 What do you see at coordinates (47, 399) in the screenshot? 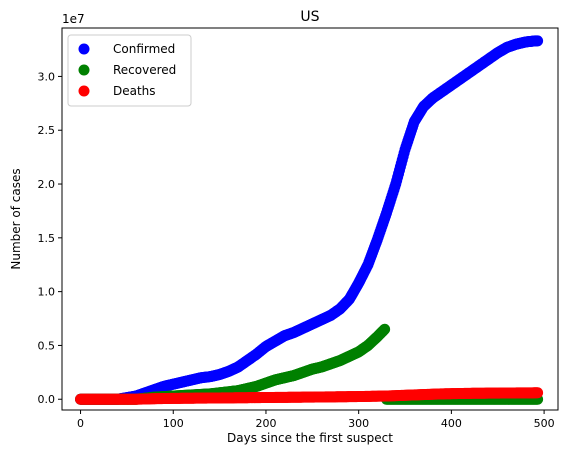
I see `y-tick-label: 0.0` at bounding box center [47, 399].